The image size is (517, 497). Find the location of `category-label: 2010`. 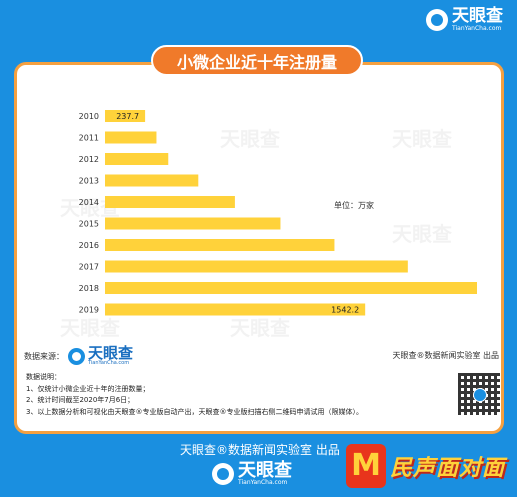

category-label: 2010 is located at coordinates (89, 116).